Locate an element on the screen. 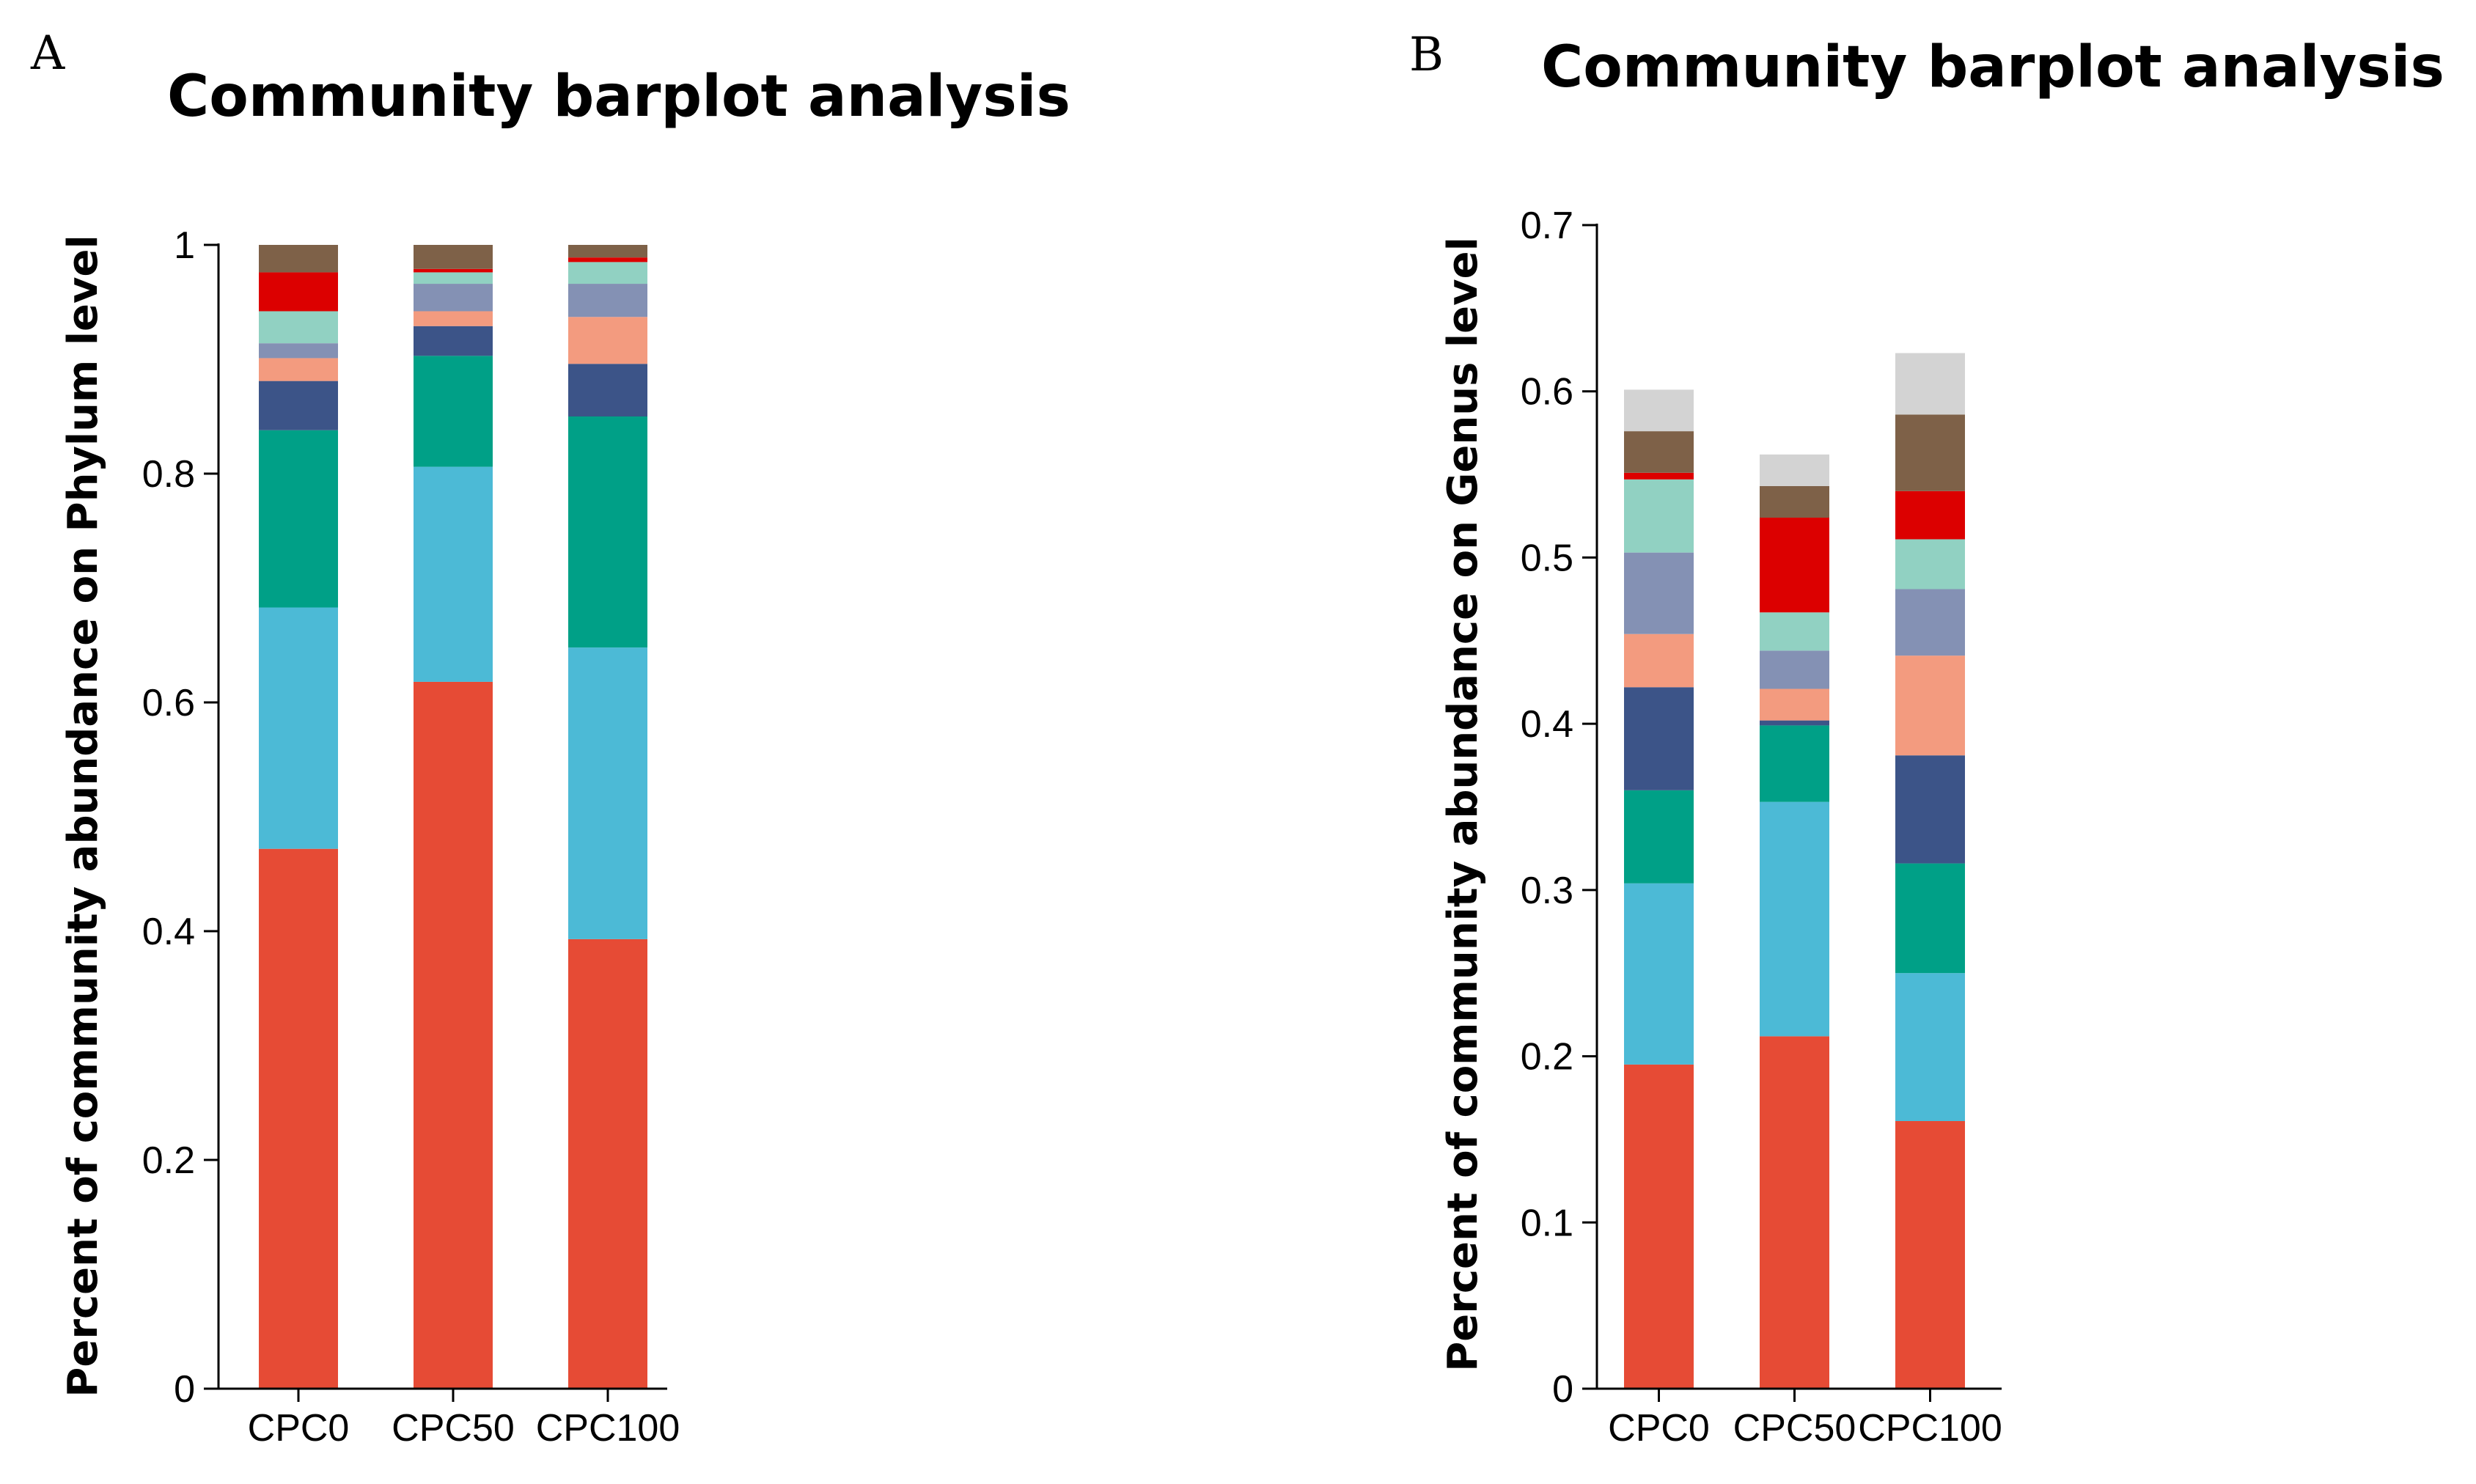 This screenshot has width=2476, height=1484. bar-segment-b-cpc50-mycobacterium is located at coordinates (1795, 763).